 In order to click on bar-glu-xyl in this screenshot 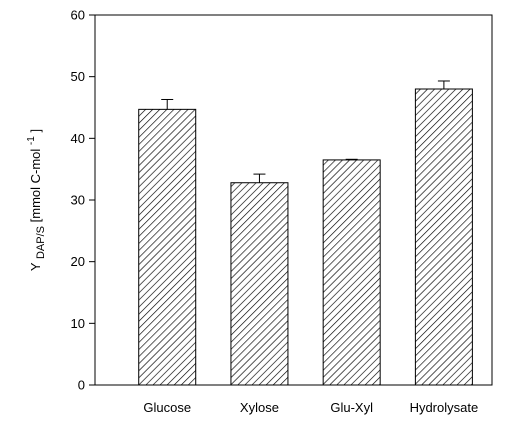, I will do `click(351, 272)`.